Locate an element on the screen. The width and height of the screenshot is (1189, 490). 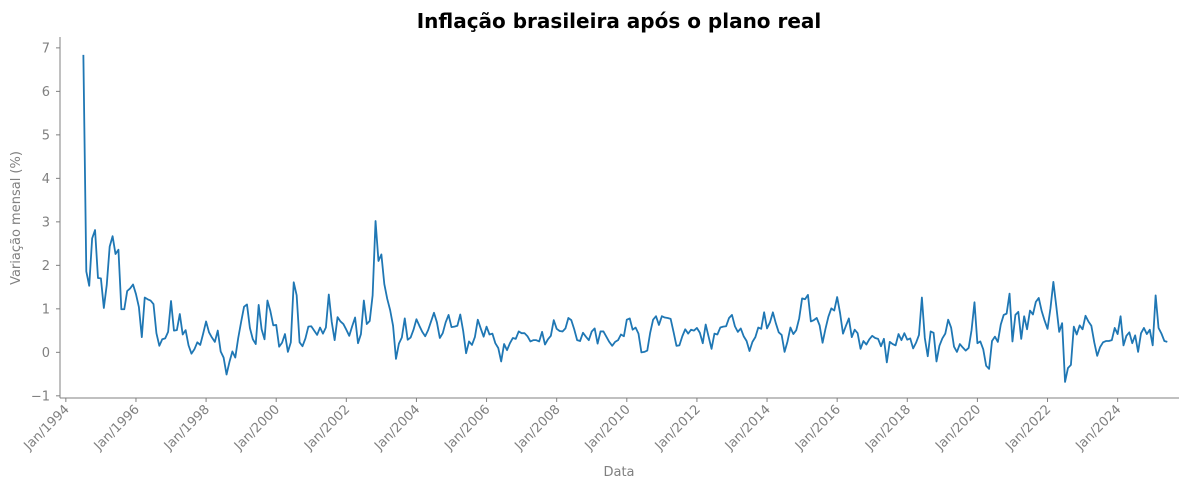
y-tick-label: 5 is located at coordinates (46, 135).